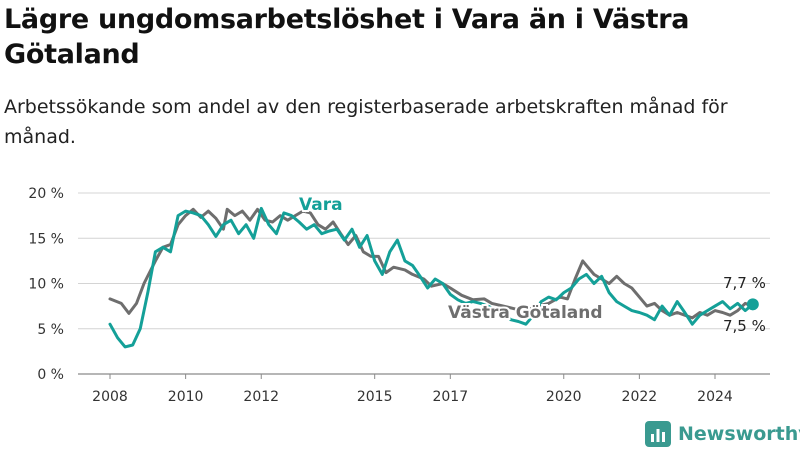  What do you see at coordinates (744, 326) in the screenshot?
I see `end-label-vastra-gotaland: 7,5 %` at bounding box center [744, 326].